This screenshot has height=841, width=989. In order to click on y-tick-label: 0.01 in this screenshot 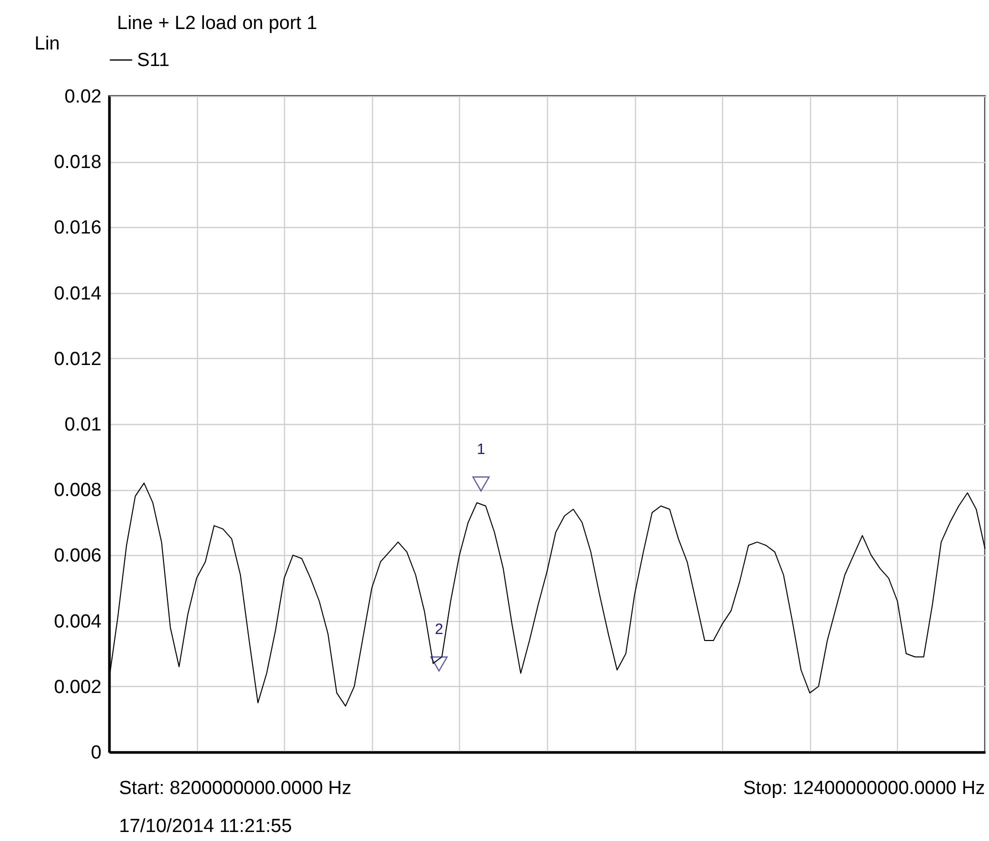, I will do `click(83, 425)`.